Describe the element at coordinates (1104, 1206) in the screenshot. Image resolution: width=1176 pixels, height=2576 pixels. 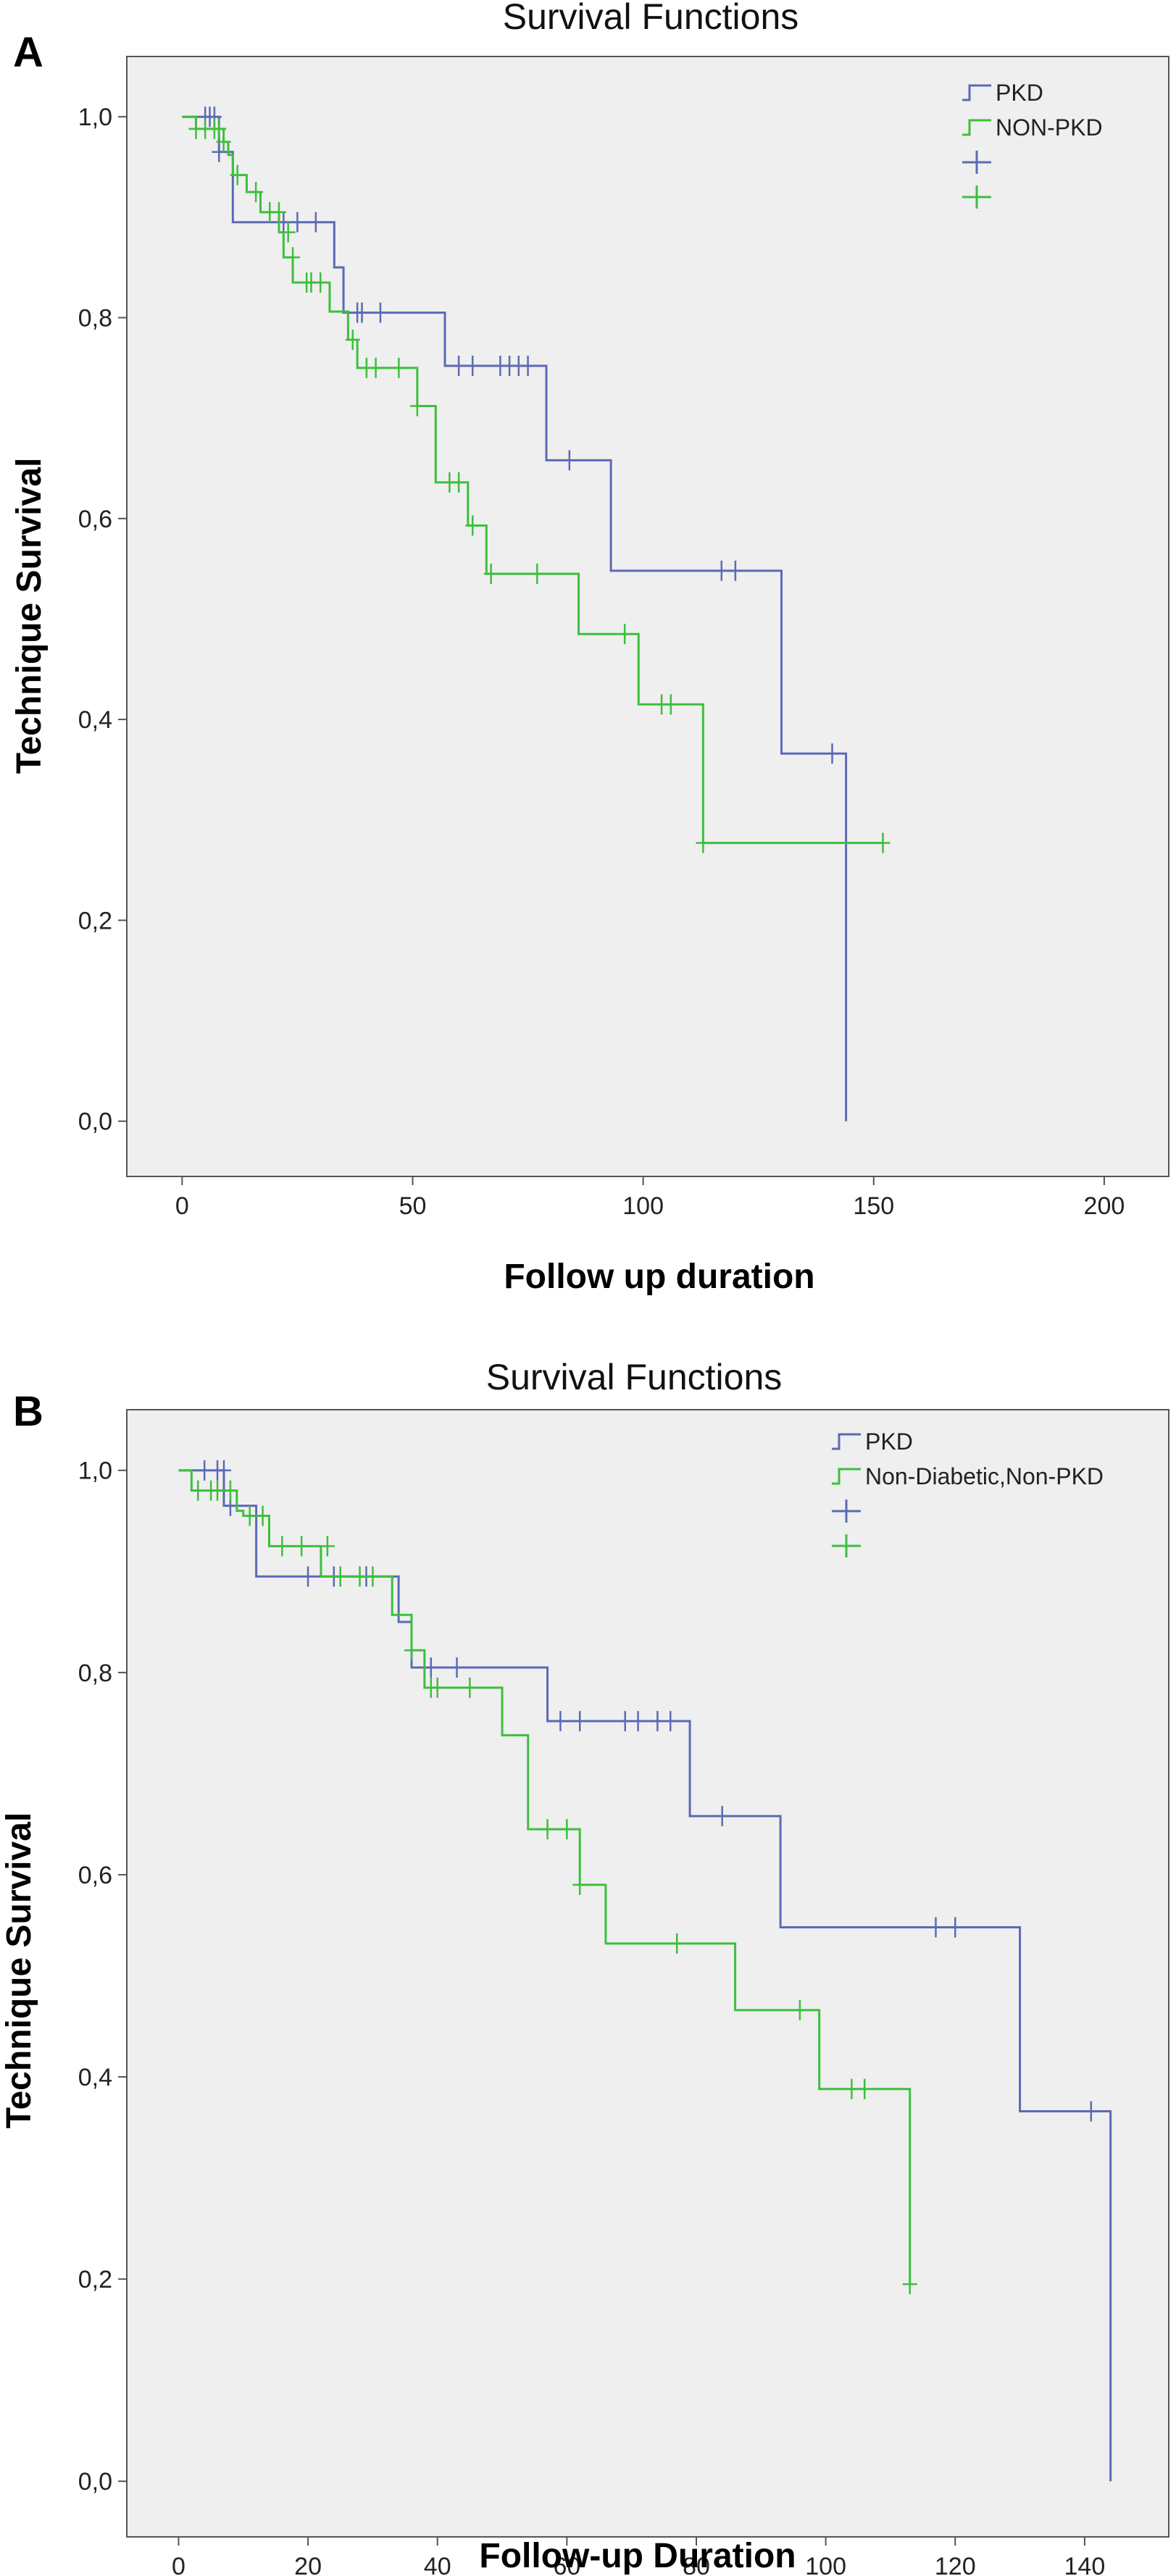
I see `x-tick-label: 200` at that location.